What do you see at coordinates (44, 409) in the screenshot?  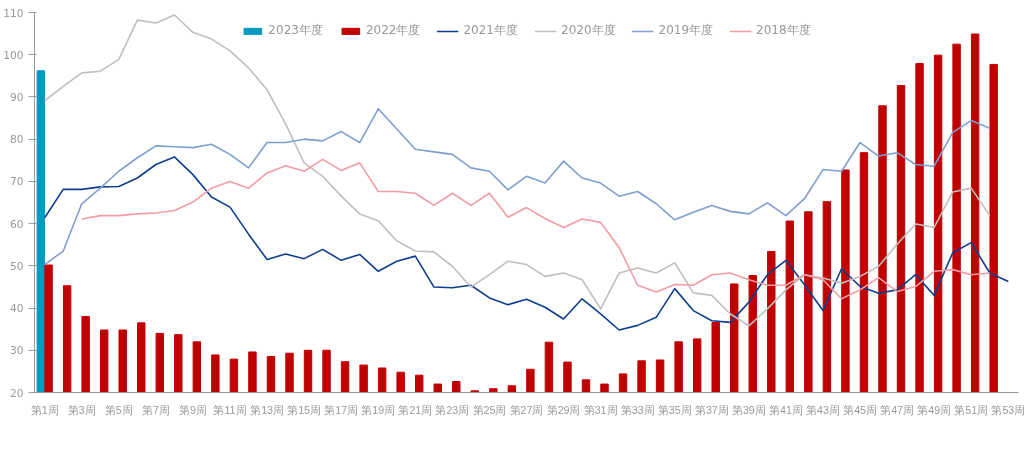 I see `x-tick-label: 第1周` at bounding box center [44, 409].